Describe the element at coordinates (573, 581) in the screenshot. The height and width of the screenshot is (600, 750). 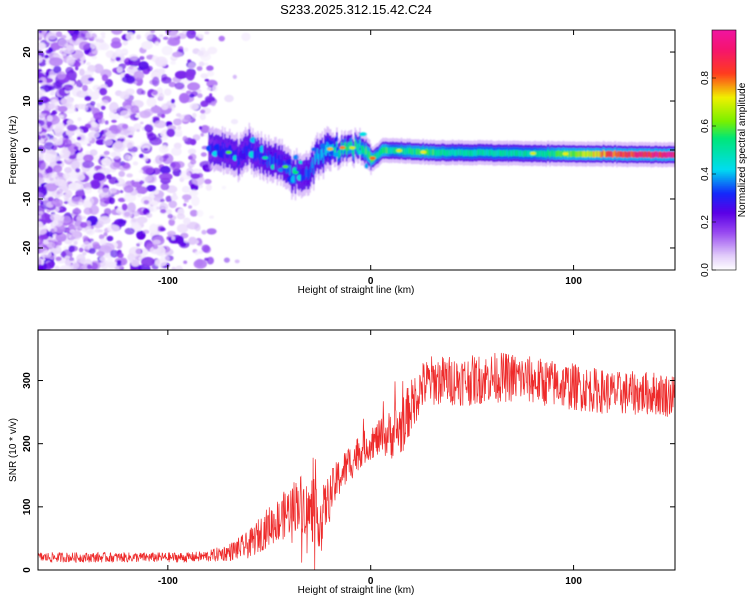
I see `snr-x-tick-label: 100` at that location.